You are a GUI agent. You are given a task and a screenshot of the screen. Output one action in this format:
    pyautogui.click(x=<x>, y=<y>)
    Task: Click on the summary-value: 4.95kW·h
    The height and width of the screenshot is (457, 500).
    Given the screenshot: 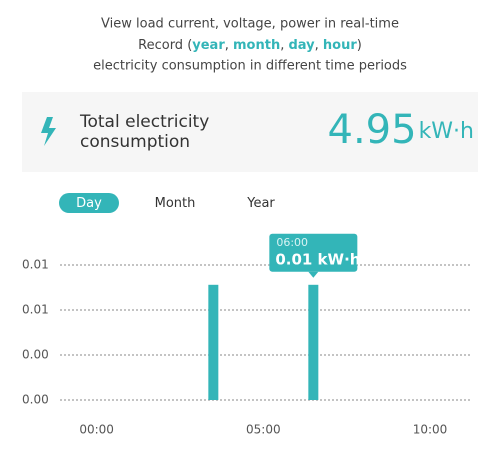 What is the action you would take?
    pyautogui.click(x=401, y=130)
    